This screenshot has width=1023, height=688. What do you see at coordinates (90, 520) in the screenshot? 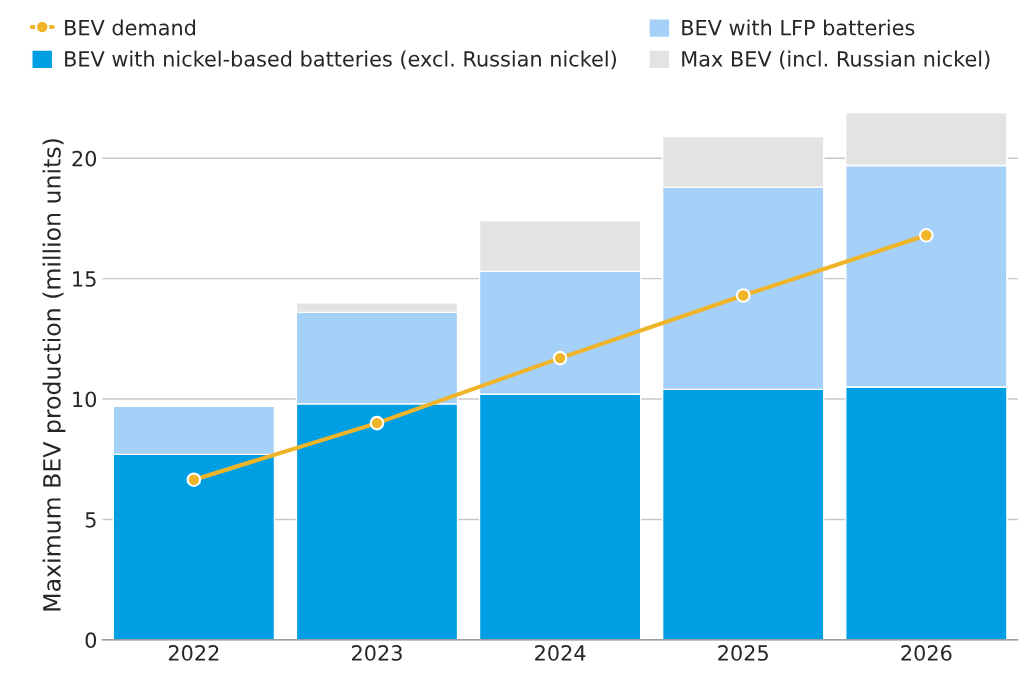
I see `y-tick-label: 5` at bounding box center [90, 520].